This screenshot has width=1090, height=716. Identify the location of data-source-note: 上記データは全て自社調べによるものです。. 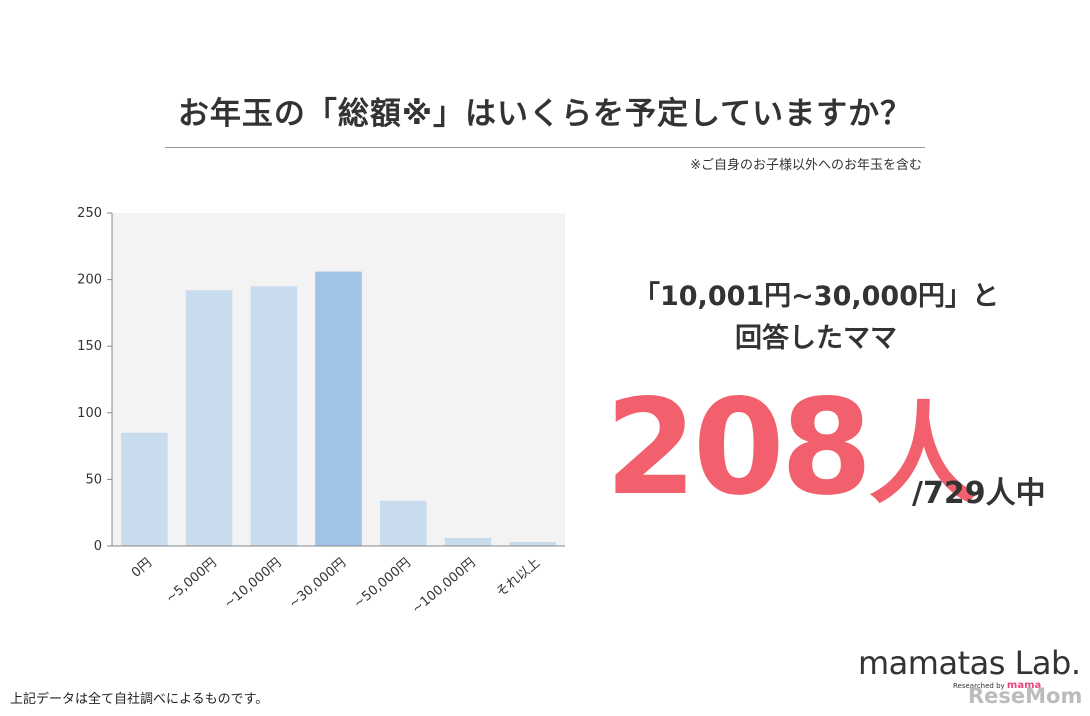
(139, 699).